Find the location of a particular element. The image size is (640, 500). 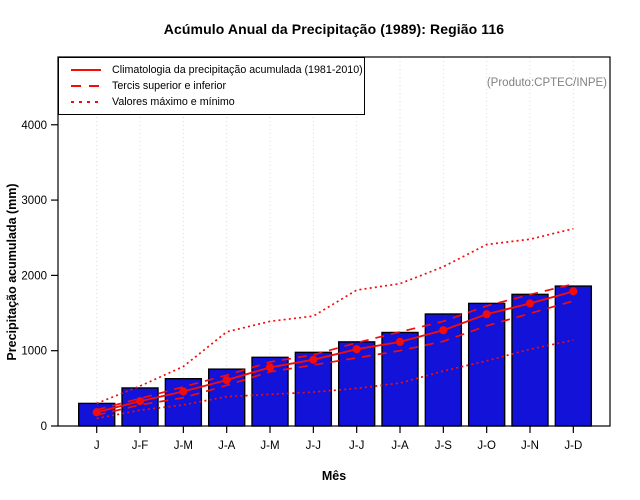

y-tick-label: 3000 is located at coordinates (34, 201).